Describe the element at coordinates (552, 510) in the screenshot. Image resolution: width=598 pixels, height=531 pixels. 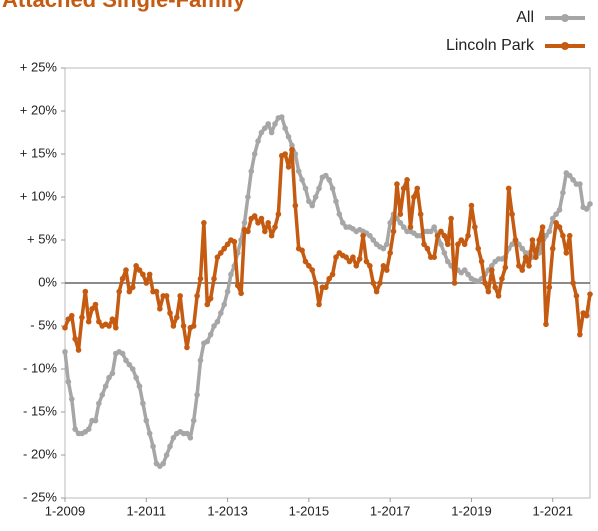
I see `x-tick-label: 1-2021` at that location.